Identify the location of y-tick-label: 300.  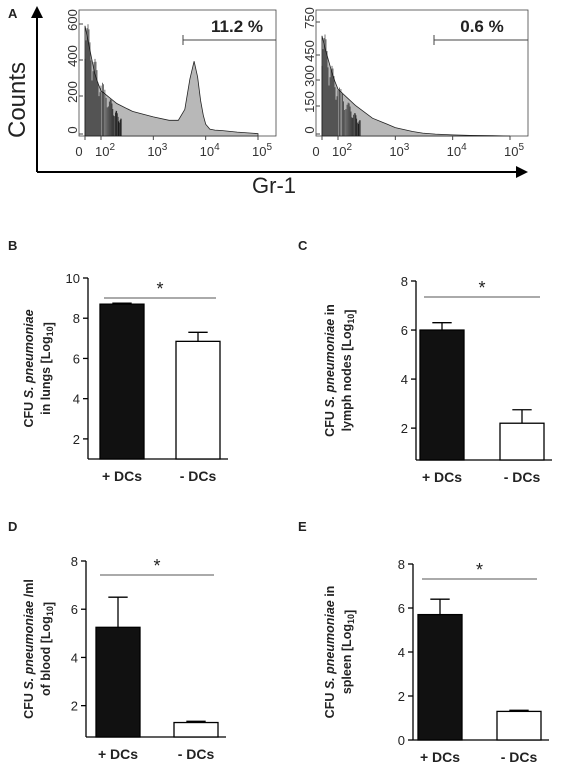
(309, 76).